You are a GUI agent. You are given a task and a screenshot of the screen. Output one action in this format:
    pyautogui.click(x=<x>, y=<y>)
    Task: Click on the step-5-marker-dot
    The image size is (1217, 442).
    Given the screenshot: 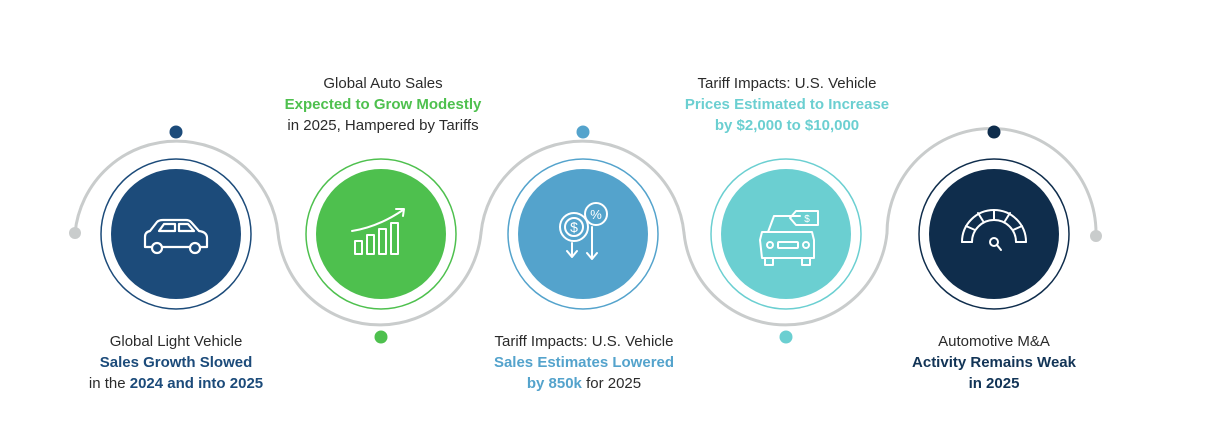 What is the action you would take?
    pyautogui.click(x=994, y=132)
    